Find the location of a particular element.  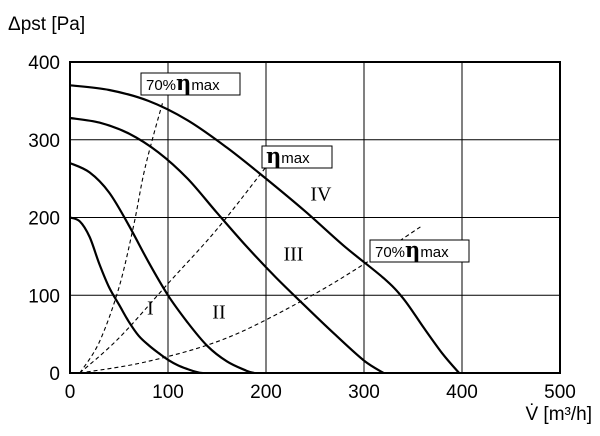

svg-text: ηmax is located at coordinates (288, 155).